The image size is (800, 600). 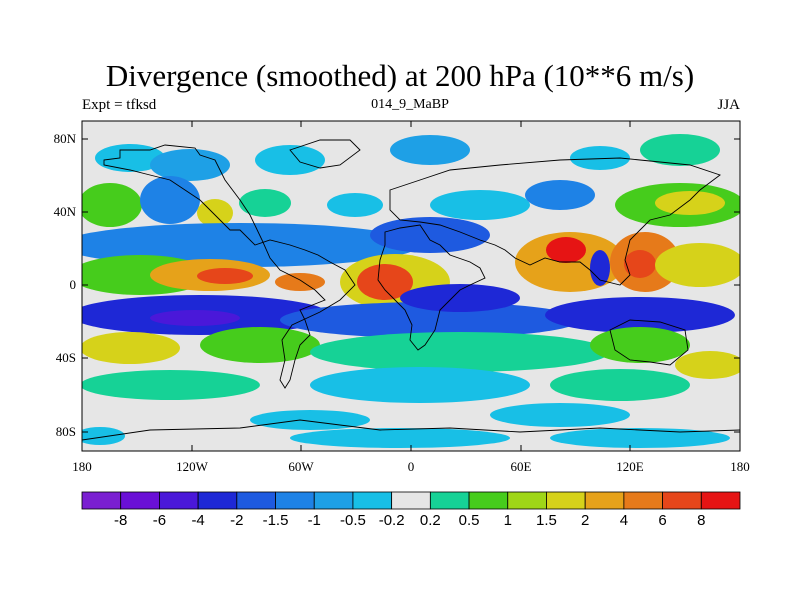 What do you see at coordinates (301, 466) in the screenshot?
I see `lon-tick-label: 60W` at bounding box center [301, 466].